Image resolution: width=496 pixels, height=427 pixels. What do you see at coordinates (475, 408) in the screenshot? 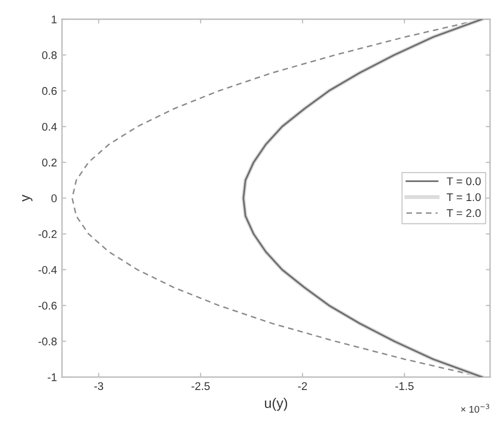
I see `text: × 10$^{−3}$` at bounding box center [475, 408].